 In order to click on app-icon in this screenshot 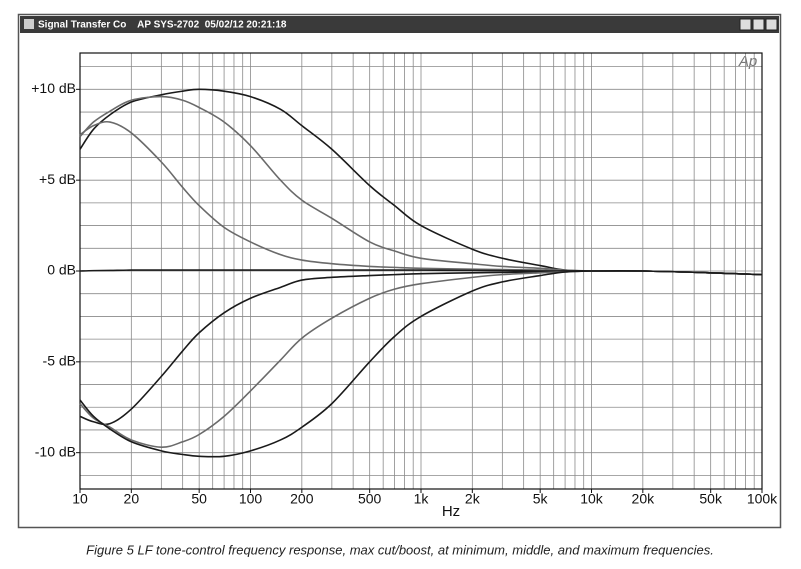, I will do `click(29, 24)`.